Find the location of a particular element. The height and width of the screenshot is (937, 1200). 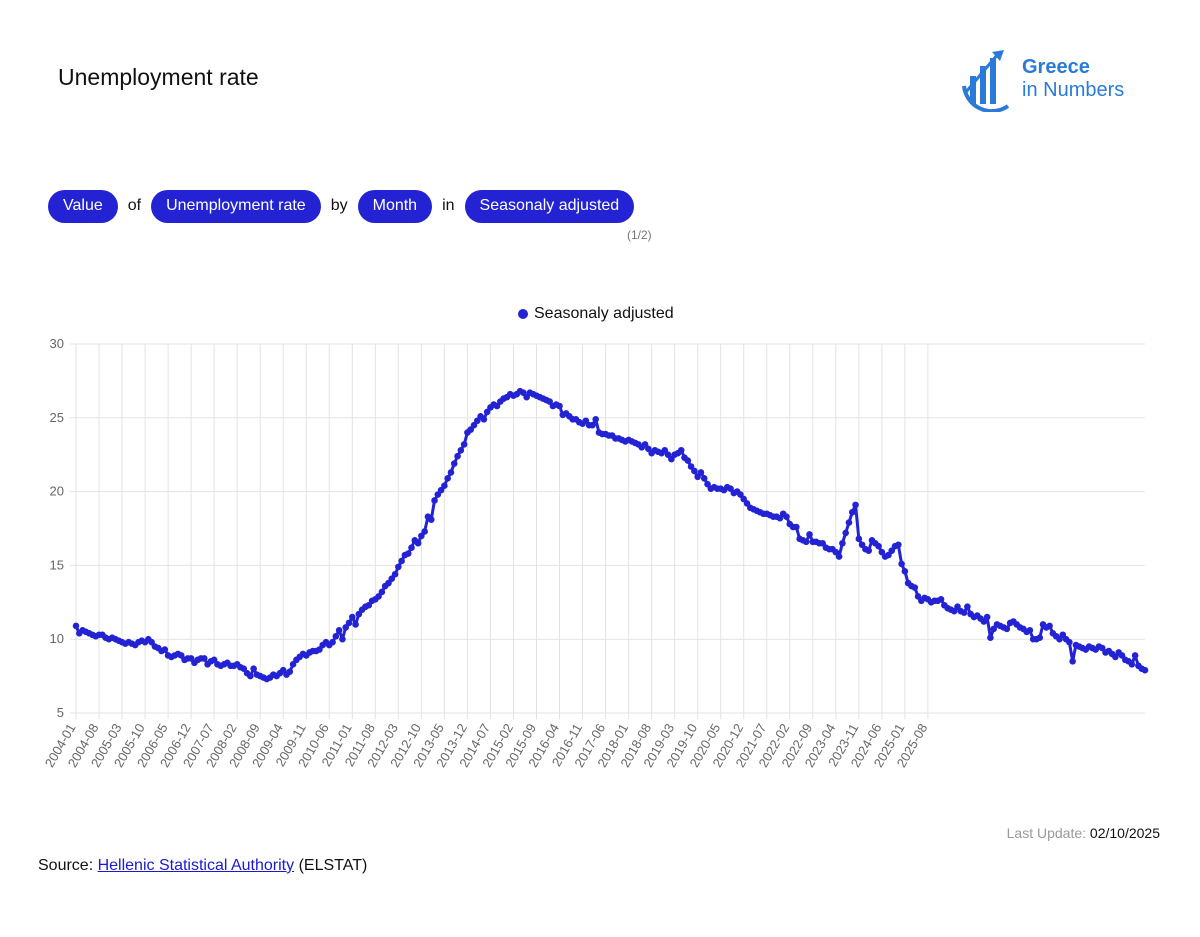

y-tick-label: 20 is located at coordinates (57, 491).